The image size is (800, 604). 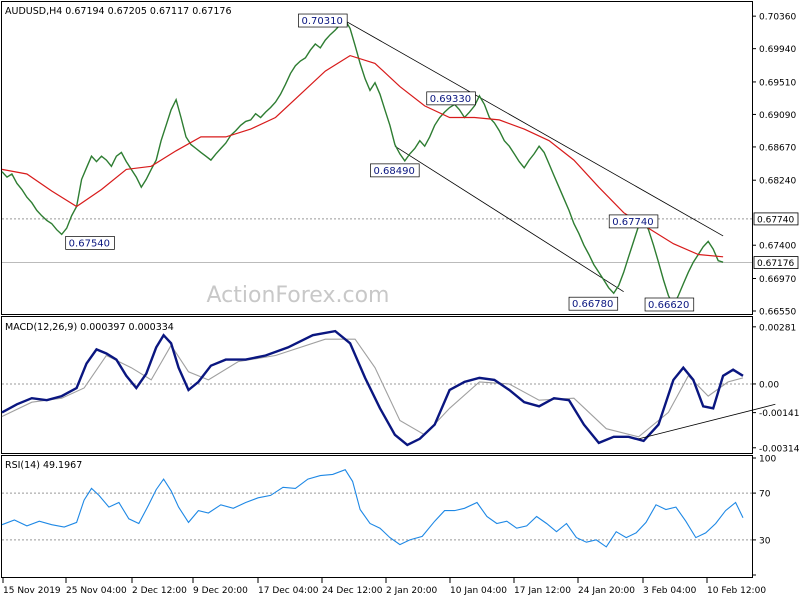 What do you see at coordinates (779, 414) in the screenshot?
I see `macd-y-tick-label-2: -0.00141` at bounding box center [779, 414].